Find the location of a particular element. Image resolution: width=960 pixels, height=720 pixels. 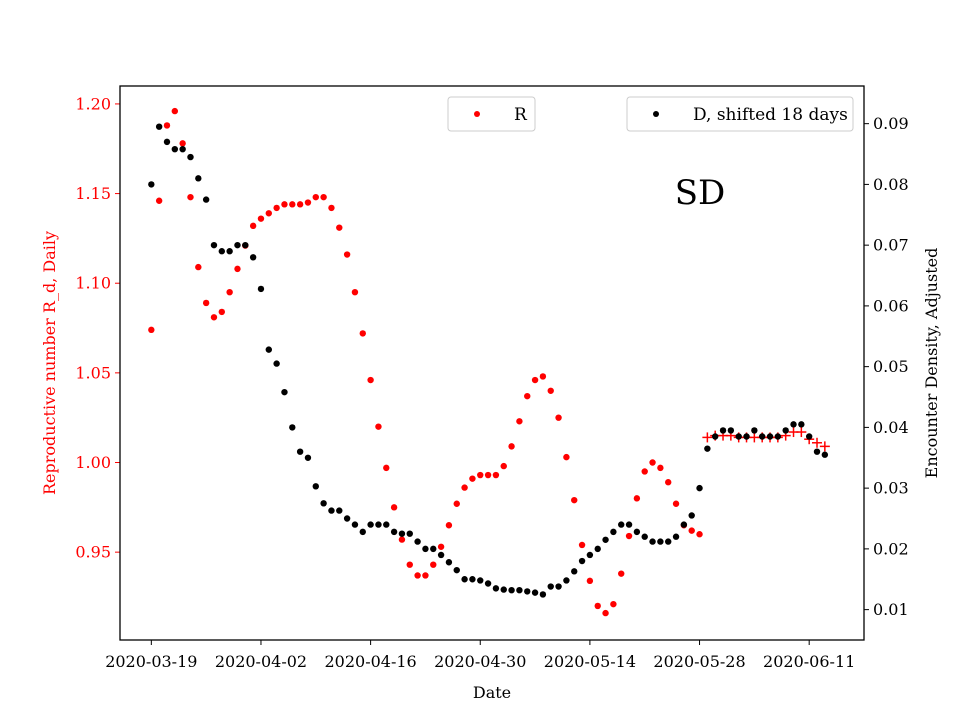

legend-r-marker is located at coordinates (477, 114).